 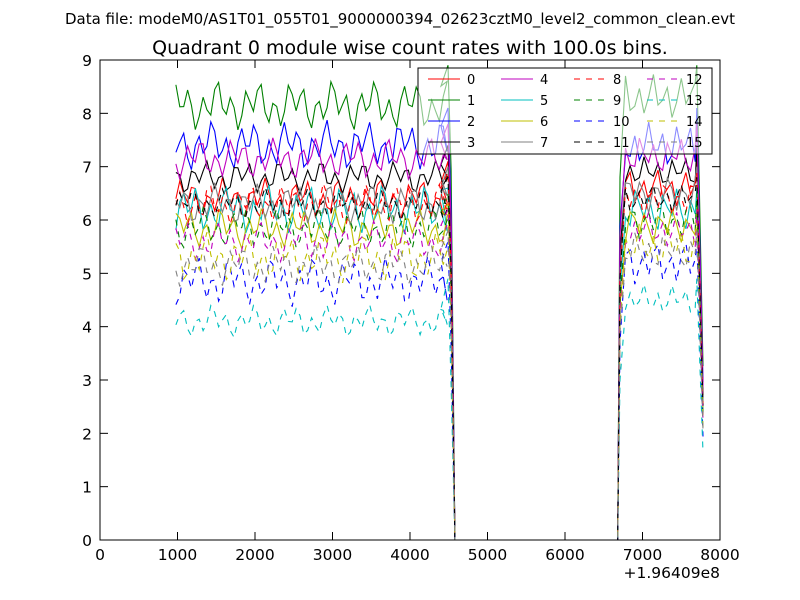 What do you see at coordinates (642, 555) in the screenshot?
I see `x-tick-label: 7000` at bounding box center [642, 555].